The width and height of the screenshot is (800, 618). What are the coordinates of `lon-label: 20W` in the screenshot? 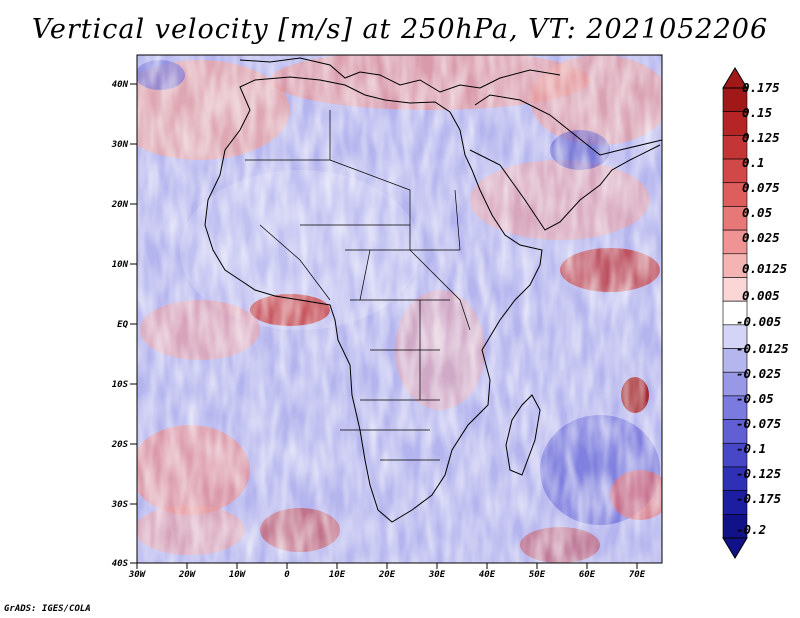 It's located at (187, 575).